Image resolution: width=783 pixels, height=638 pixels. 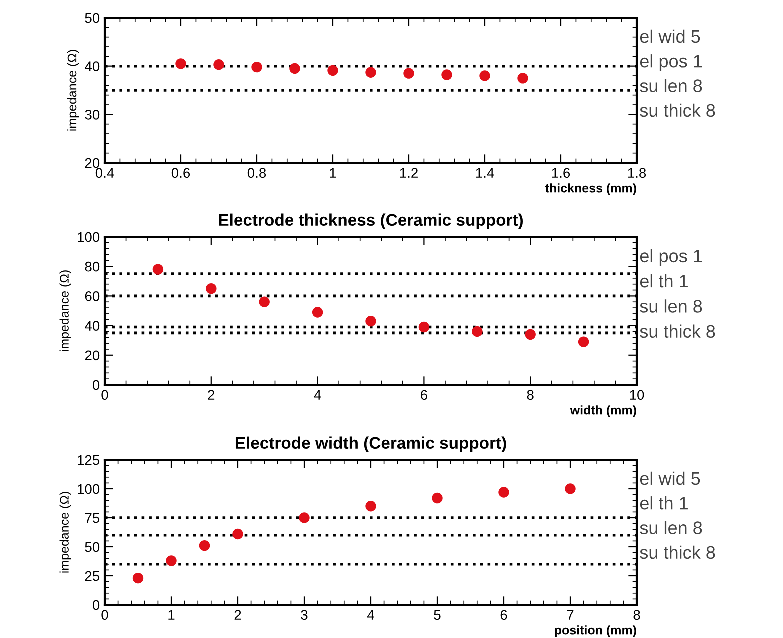 What do you see at coordinates (92, 115) in the screenshot?
I see `y-tick-label: 30` at bounding box center [92, 115].